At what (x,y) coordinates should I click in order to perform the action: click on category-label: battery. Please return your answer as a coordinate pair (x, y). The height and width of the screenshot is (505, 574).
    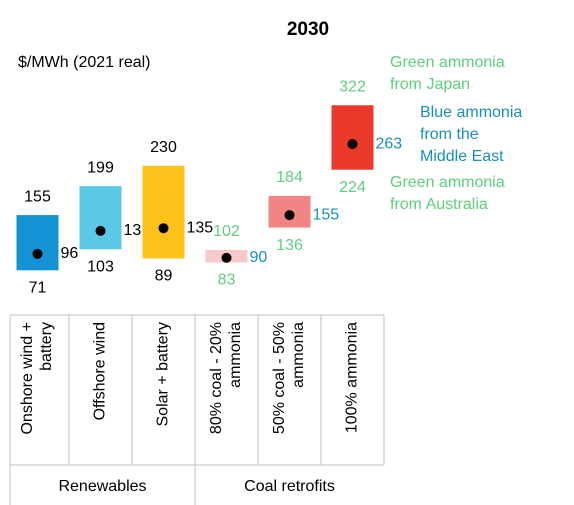
    Looking at the image, I should click on (46, 346).